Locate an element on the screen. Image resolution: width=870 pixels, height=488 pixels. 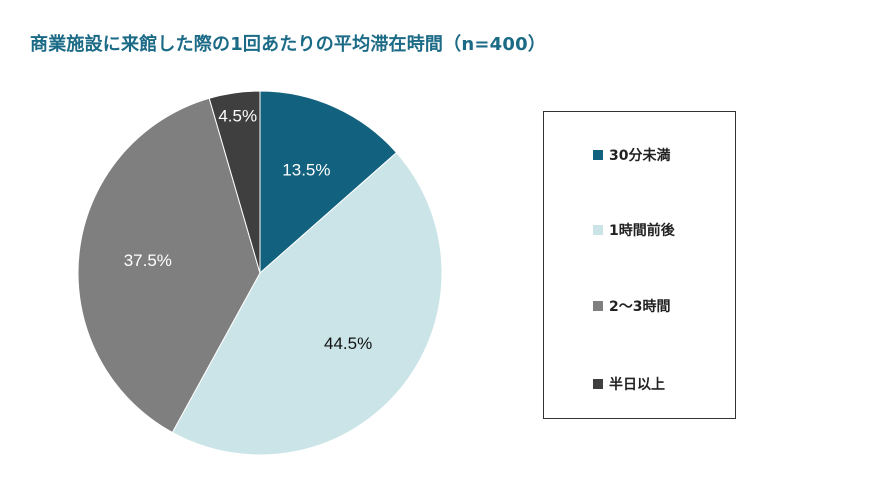
legend-item-2-3hours: 2〜3時間 is located at coordinates (631, 306).